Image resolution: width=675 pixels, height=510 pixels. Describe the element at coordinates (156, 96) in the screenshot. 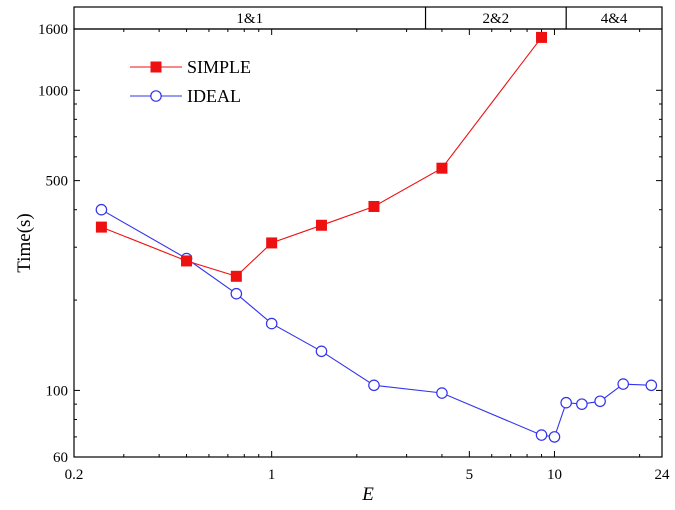

I see `legend-marker-ideal` at that location.